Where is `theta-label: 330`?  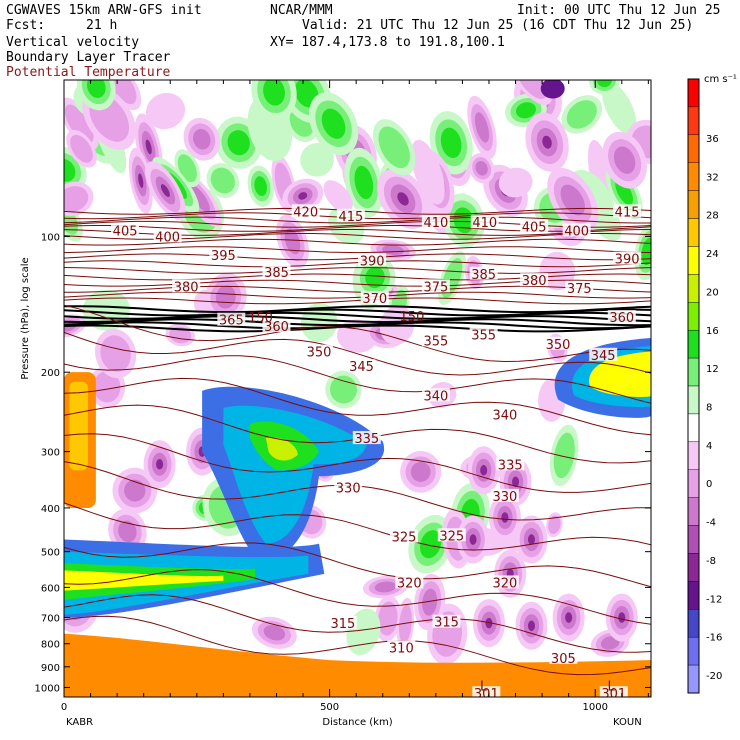
theta-label: 330 is located at coordinates (348, 488).